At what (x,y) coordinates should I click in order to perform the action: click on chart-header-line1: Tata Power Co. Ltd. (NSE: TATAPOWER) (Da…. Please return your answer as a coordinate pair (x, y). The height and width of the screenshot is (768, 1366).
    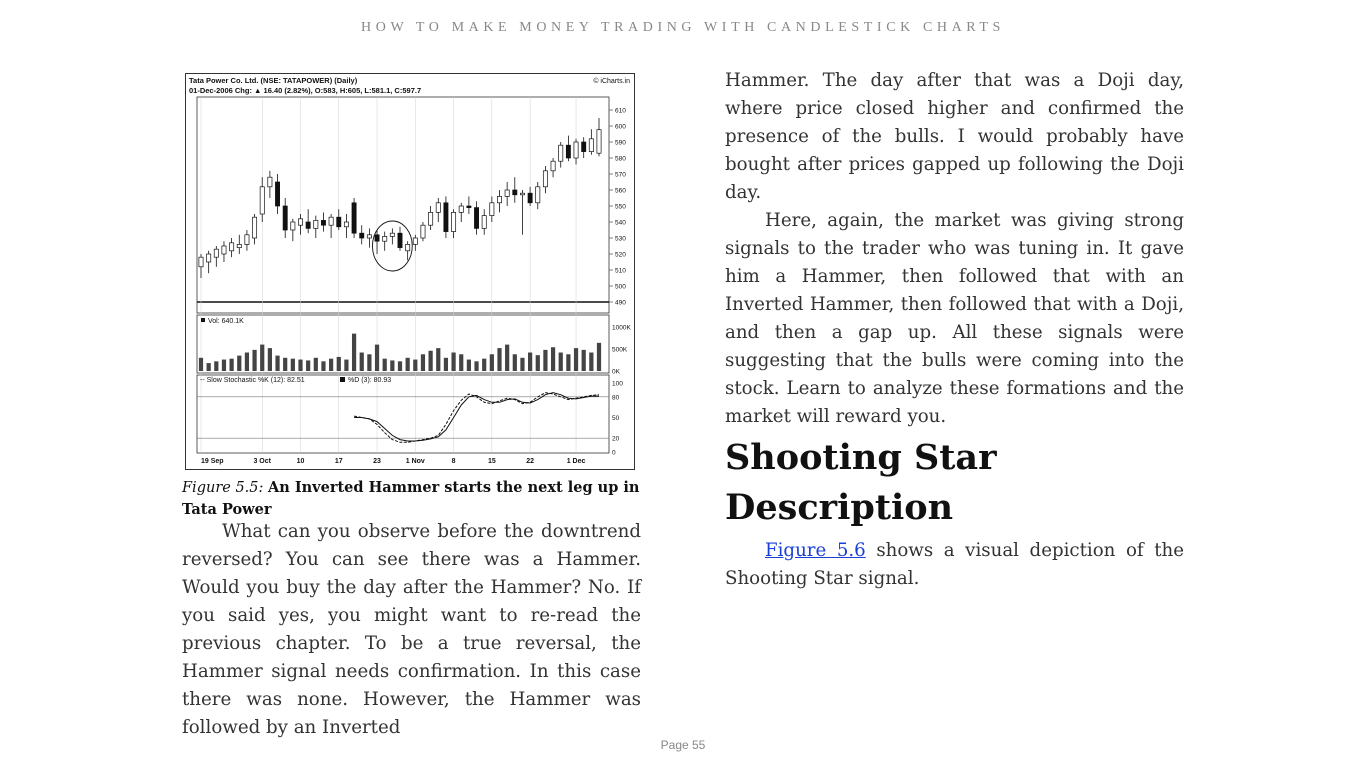
    Looking at the image, I should click on (273, 80).